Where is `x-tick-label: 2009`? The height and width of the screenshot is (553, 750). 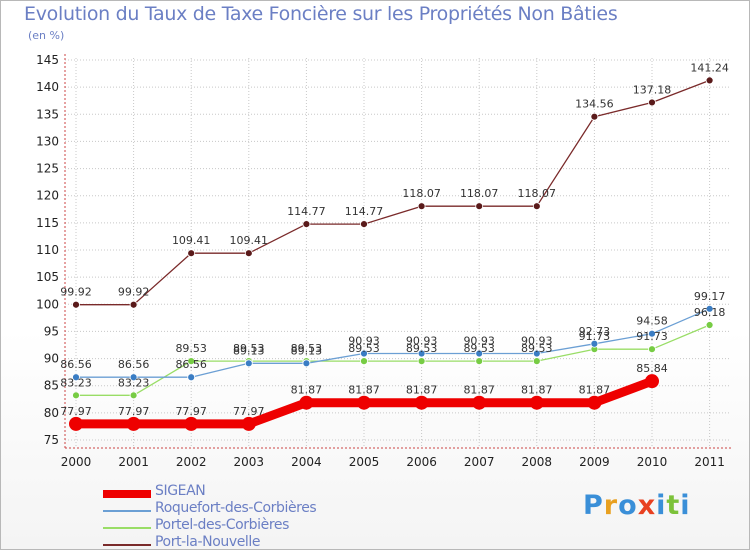
x-tick-label: 2009 is located at coordinates (594, 462).